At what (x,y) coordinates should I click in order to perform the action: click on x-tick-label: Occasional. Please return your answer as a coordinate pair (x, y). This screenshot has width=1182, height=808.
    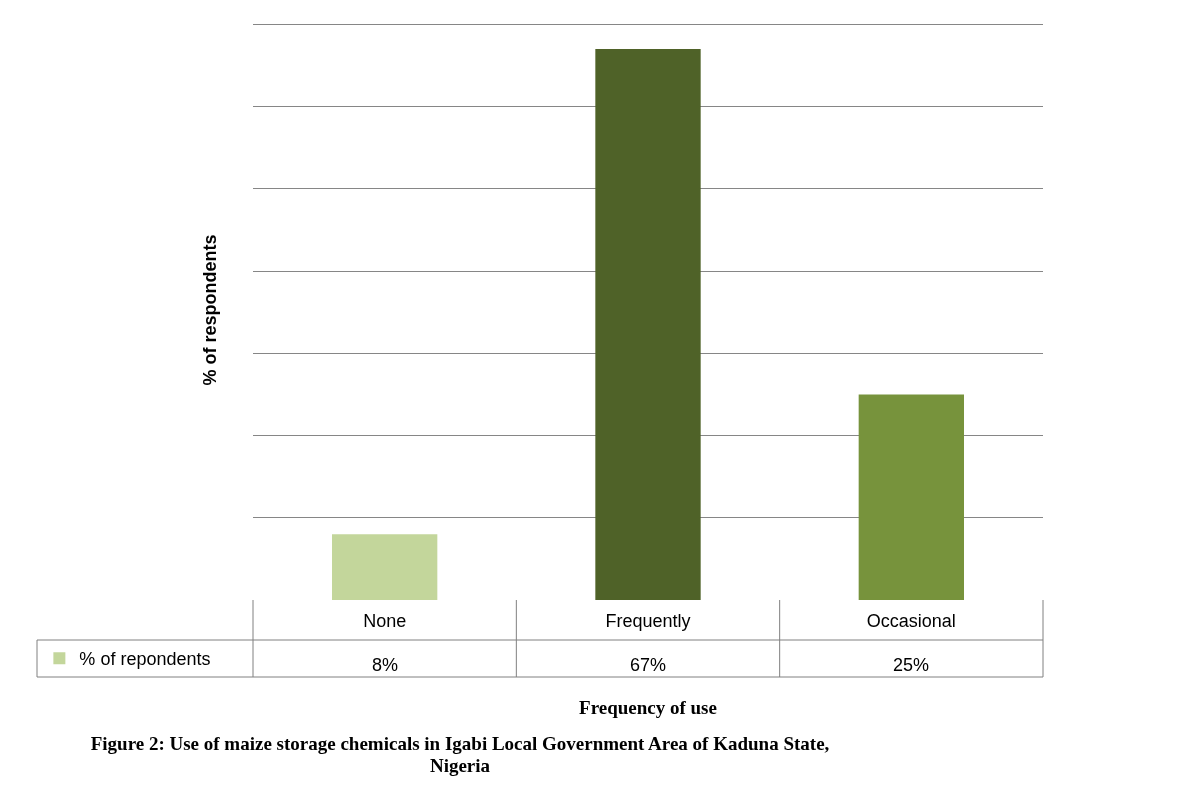
    Looking at the image, I should click on (911, 621).